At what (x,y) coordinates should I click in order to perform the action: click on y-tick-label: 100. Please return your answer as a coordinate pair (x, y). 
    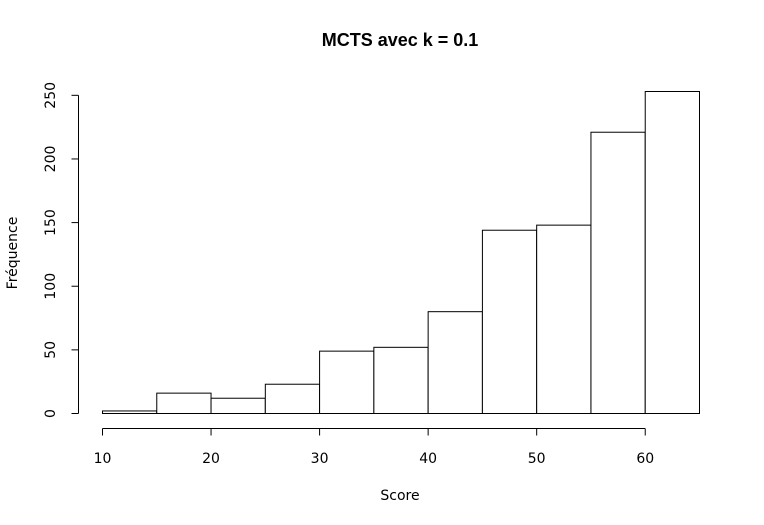
    Looking at the image, I should click on (51, 286).